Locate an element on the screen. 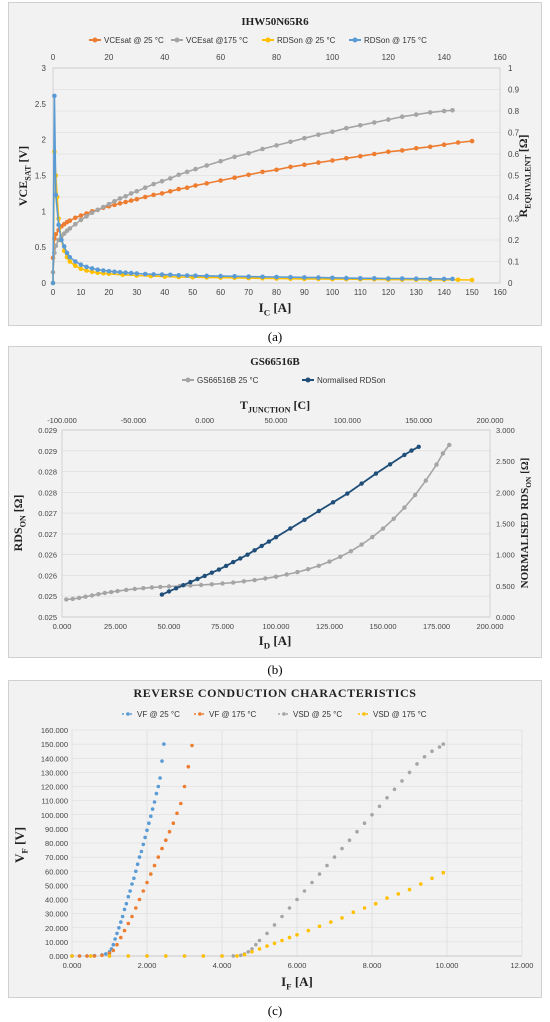 The height and width of the screenshot is (1022, 550). legend-c-marker is located at coordinates (364, 714).